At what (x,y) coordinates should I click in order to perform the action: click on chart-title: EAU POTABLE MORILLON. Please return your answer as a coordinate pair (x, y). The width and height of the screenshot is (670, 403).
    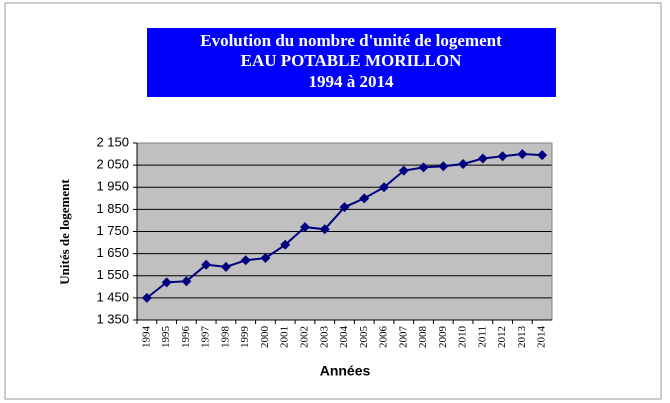
    Looking at the image, I should click on (351, 60).